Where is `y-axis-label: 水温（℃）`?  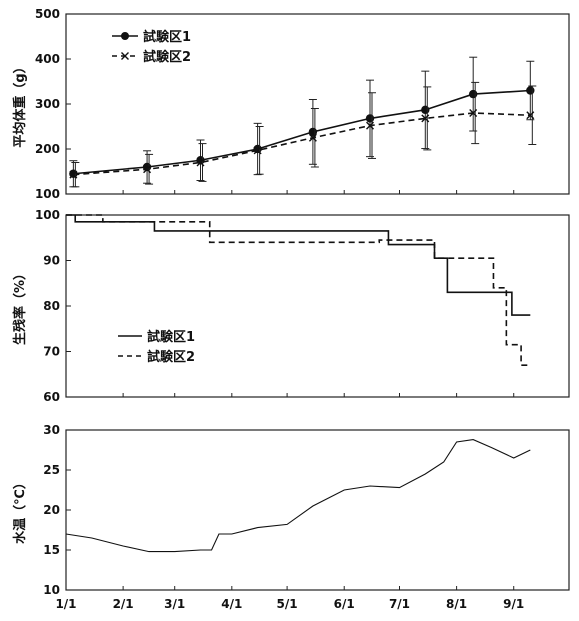 y-axis-label: 水温（℃） is located at coordinates (20, 510).